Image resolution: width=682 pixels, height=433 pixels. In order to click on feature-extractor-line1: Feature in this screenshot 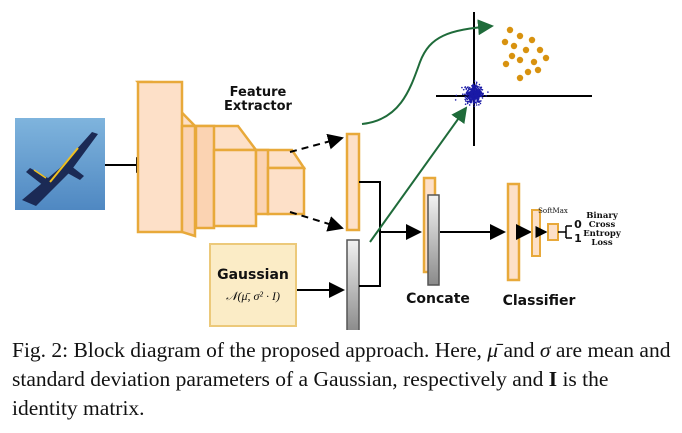, I will do `click(258, 92)`.